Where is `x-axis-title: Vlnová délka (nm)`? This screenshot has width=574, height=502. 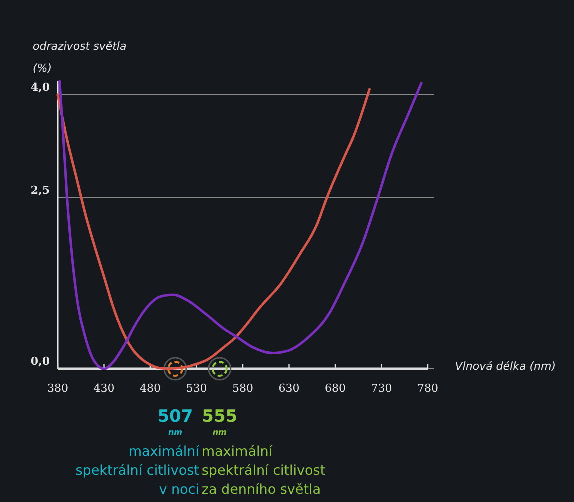
x-axis-title: Vlnová délka (nm) is located at coordinates (505, 366).